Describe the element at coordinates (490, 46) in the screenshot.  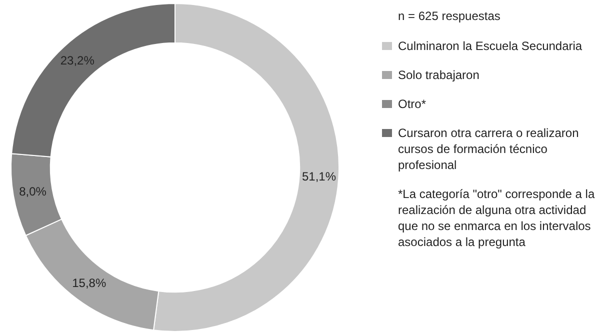
I see `legend-label: Culminaron la Escuela Secundaria` at that location.